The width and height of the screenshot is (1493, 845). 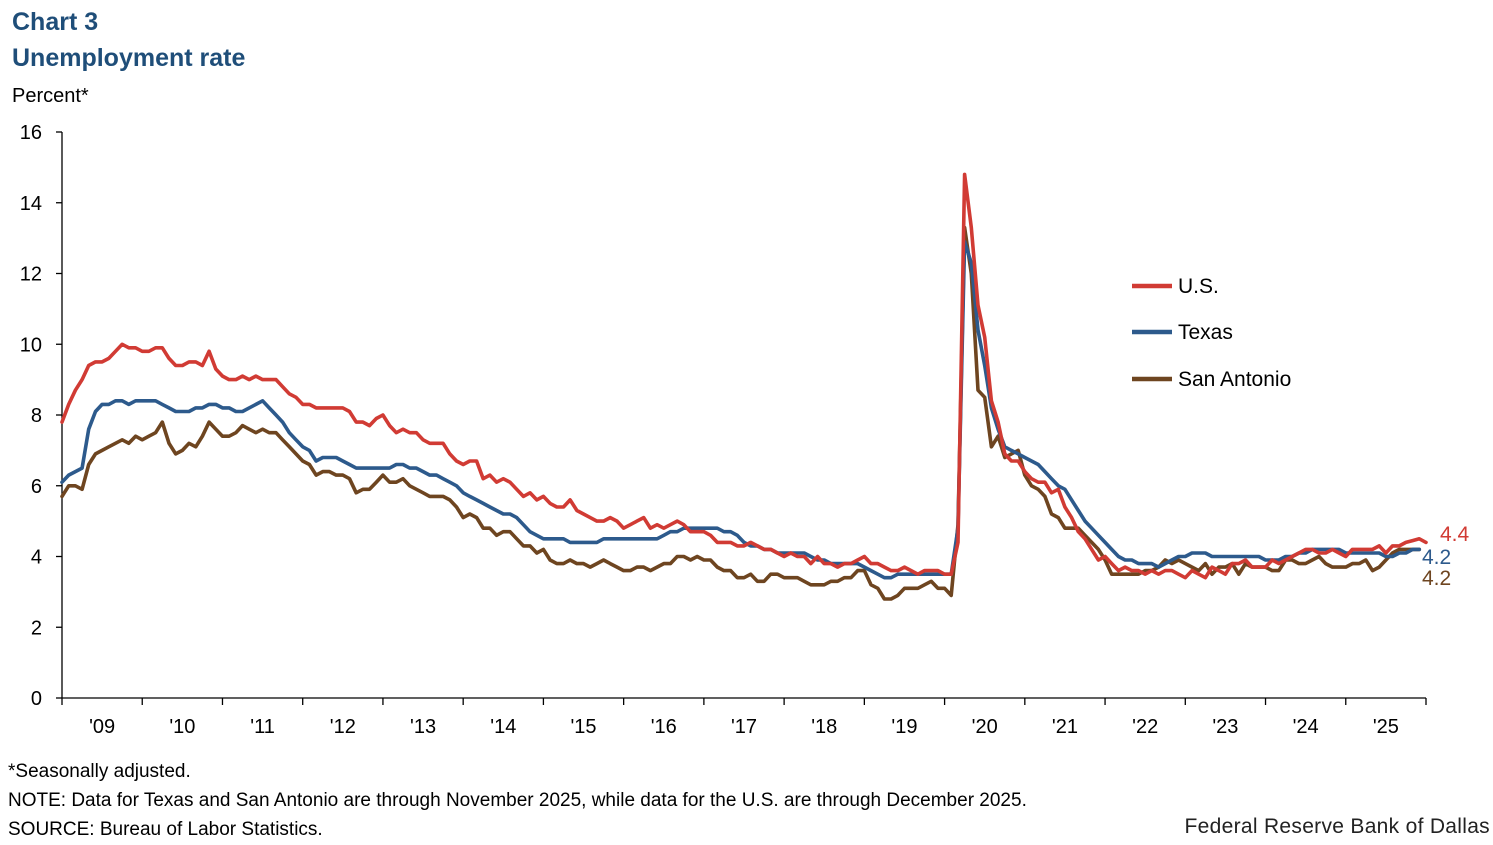 I want to click on source: SOURCE: Bureau of Labor Statistics., so click(x=165, y=829).